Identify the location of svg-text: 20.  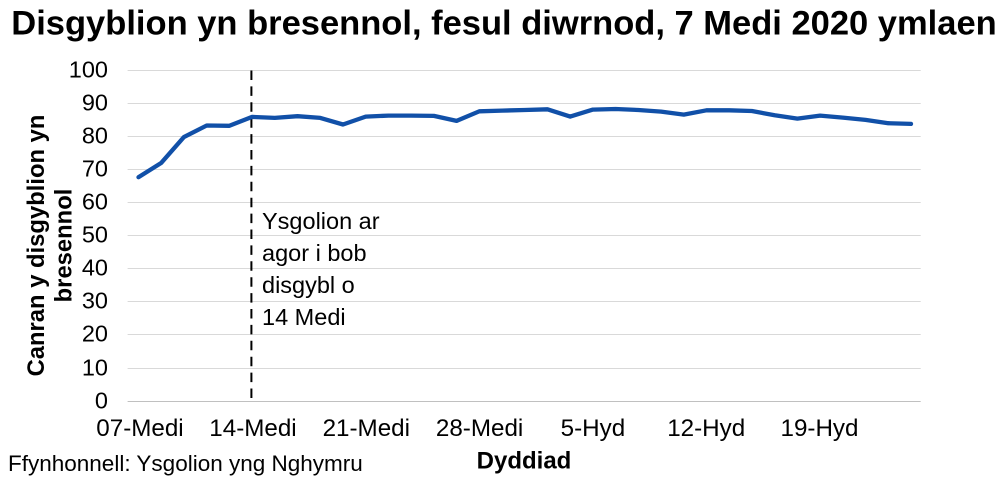
(95, 334).